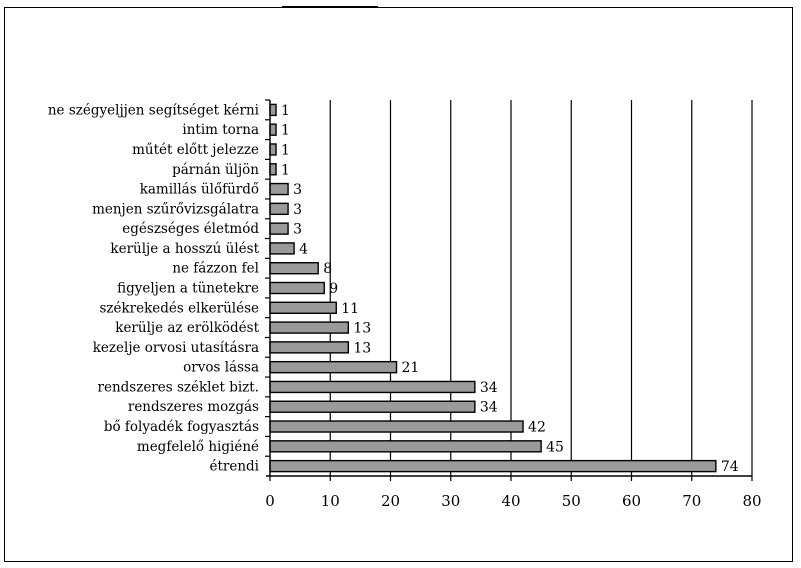 The width and height of the screenshot is (801, 568). Describe the element at coordinates (730, 467) in the screenshot. I see `data-label: 74` at that location.